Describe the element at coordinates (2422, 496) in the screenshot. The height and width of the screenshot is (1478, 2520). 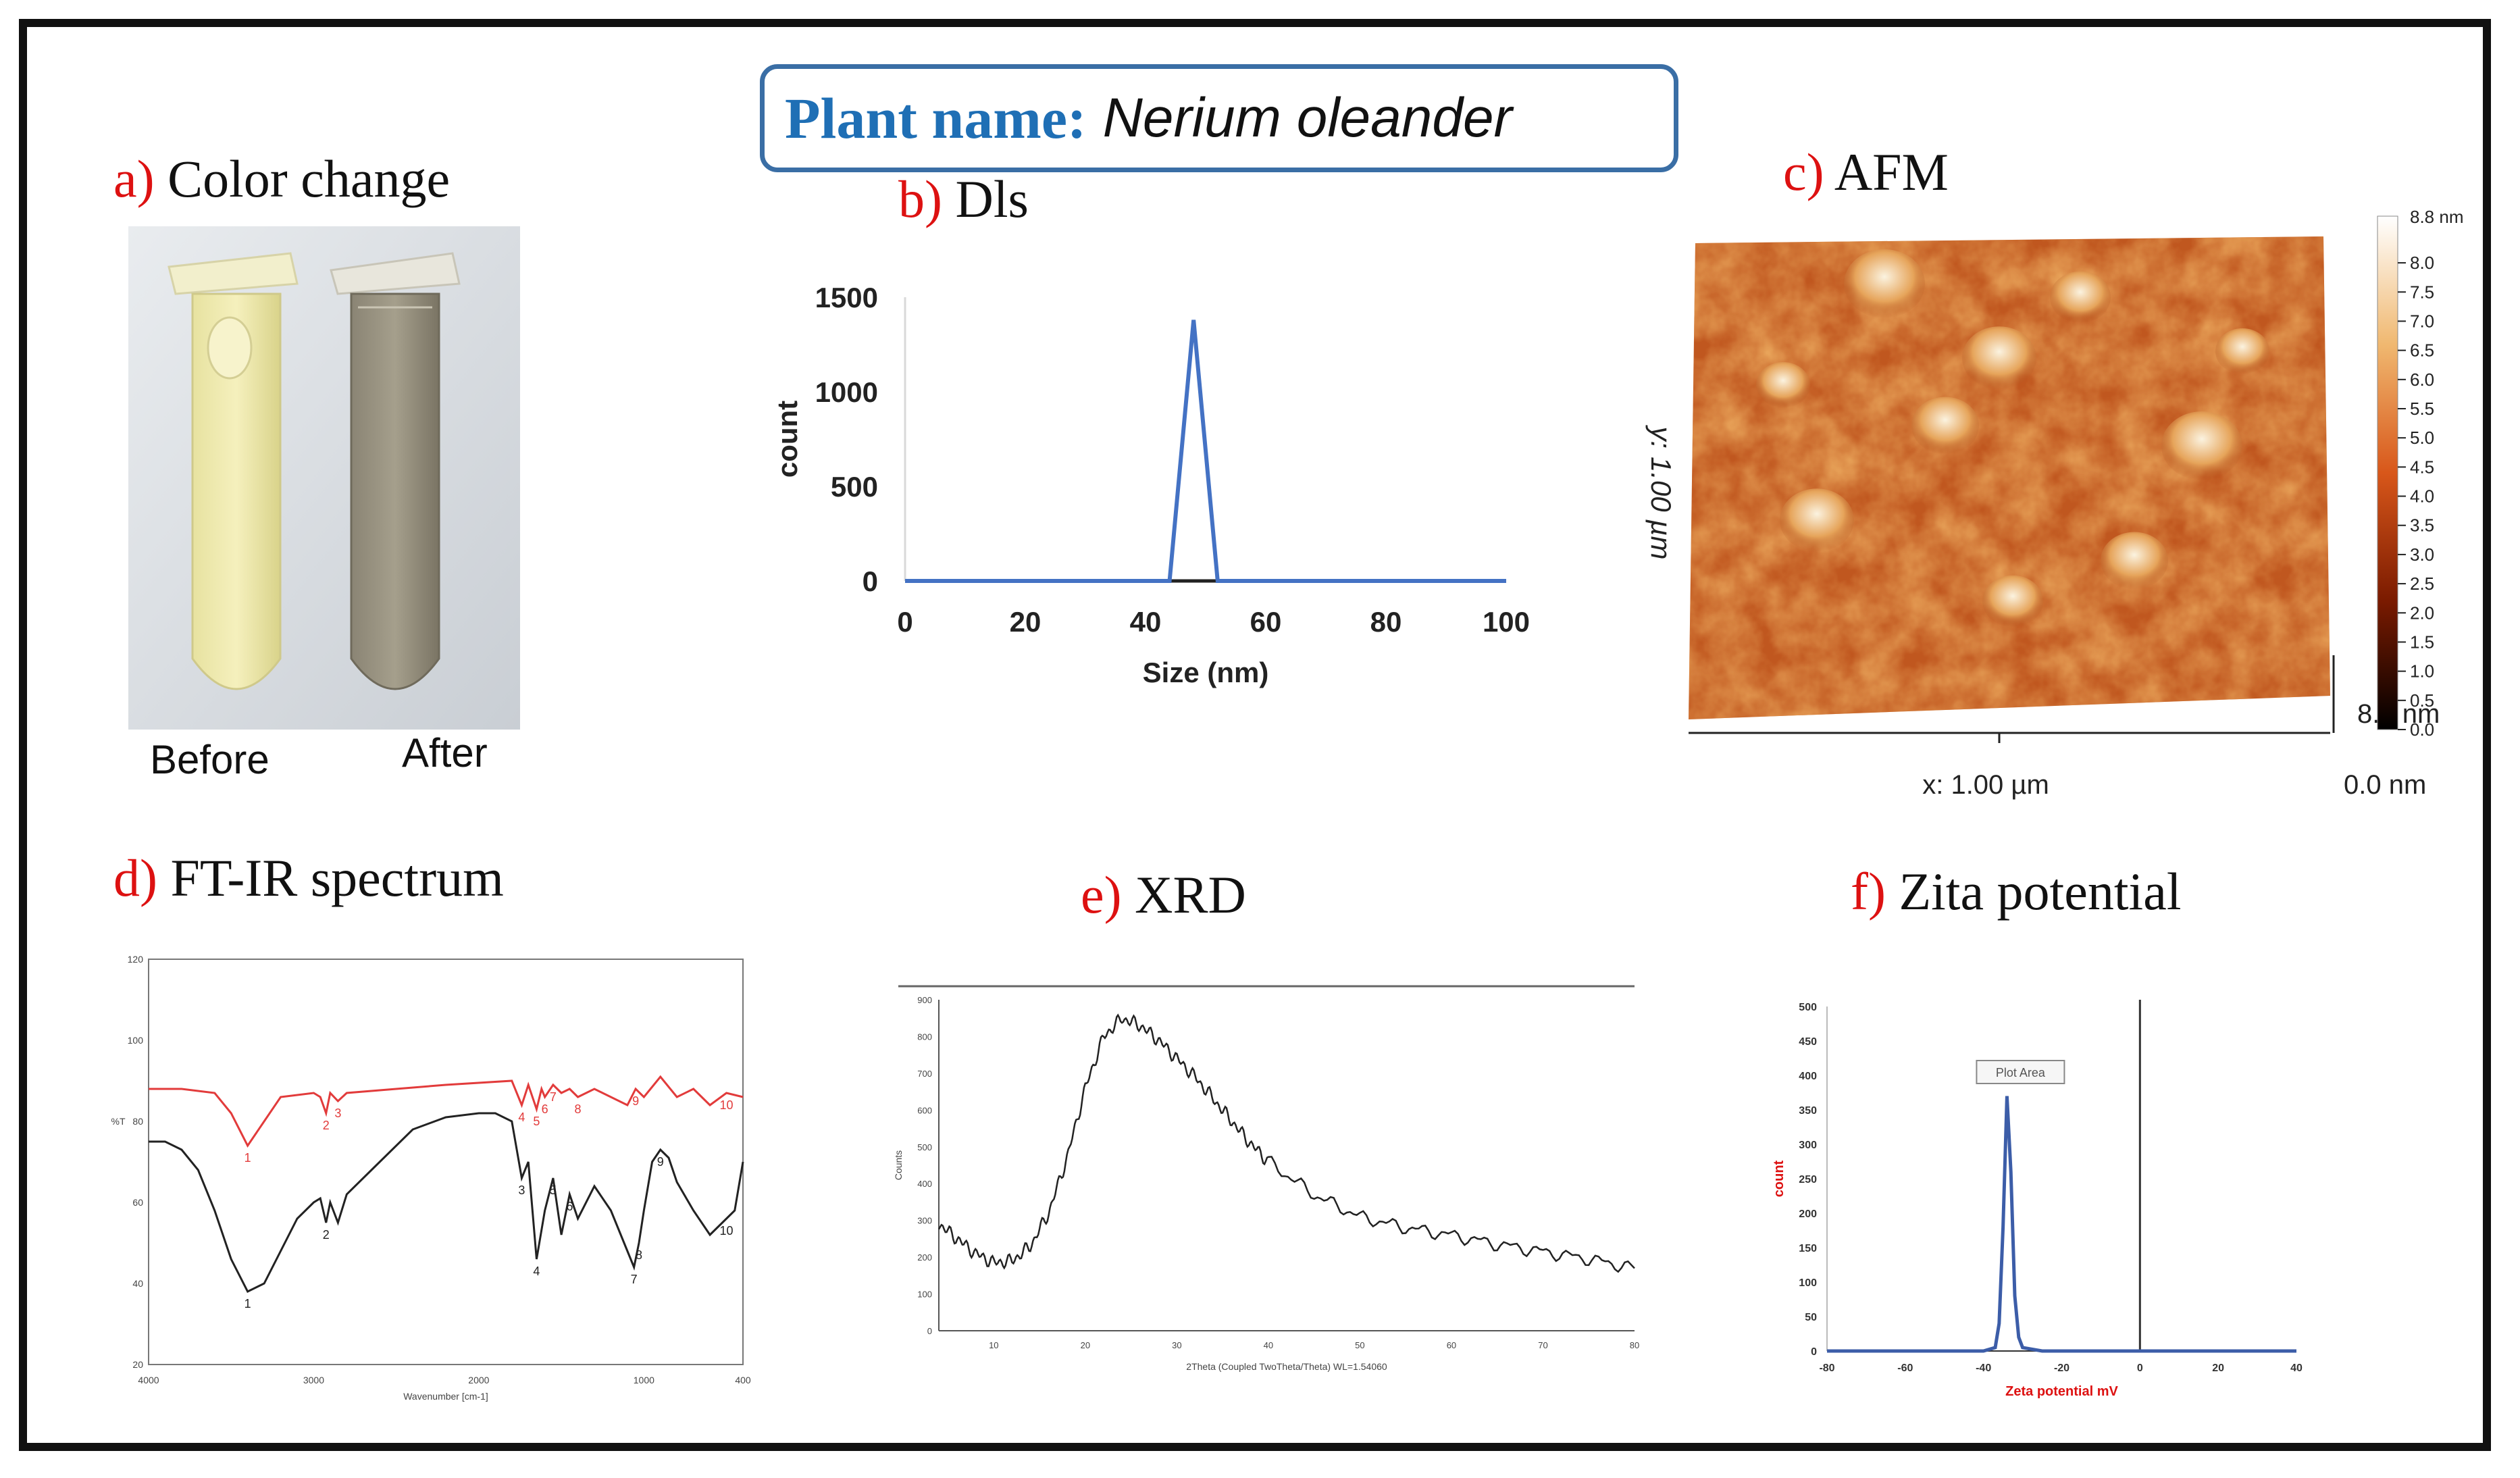
I see `afm-colorbar-tick-label: 4.0` at that location.